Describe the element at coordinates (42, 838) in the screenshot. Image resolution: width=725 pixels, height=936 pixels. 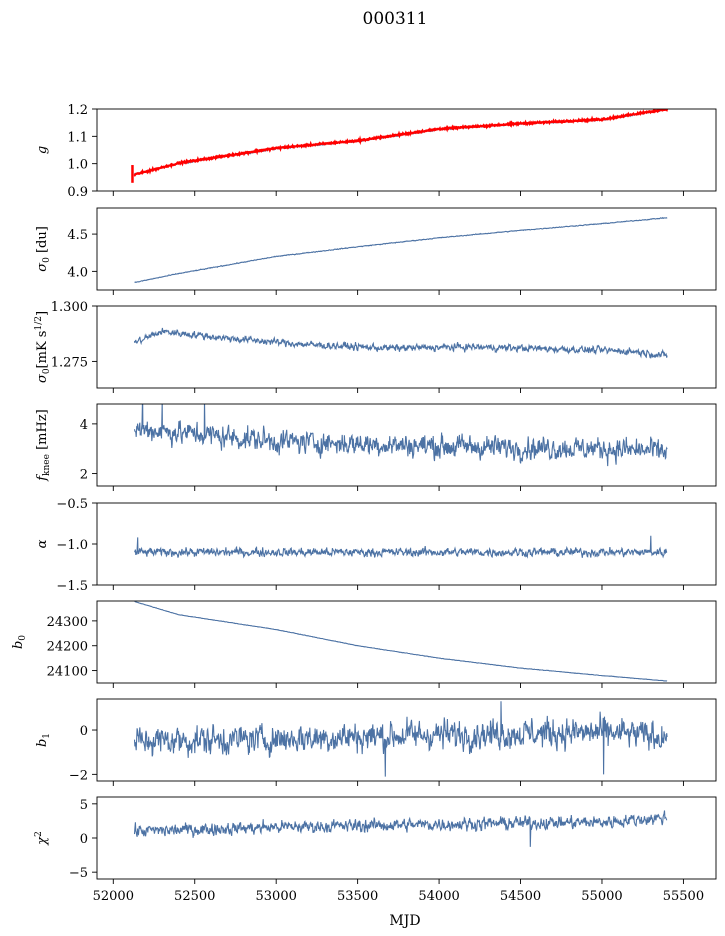
I see `y-axis-label: χ2` at that location.